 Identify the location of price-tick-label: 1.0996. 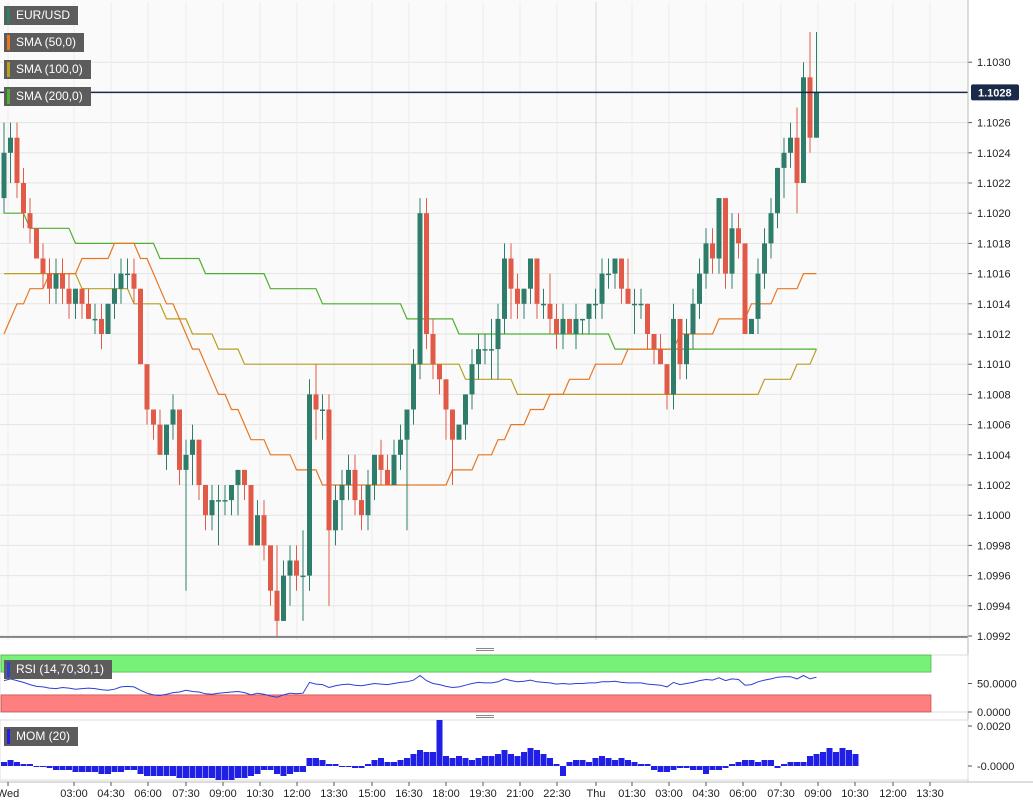
(994, 577).